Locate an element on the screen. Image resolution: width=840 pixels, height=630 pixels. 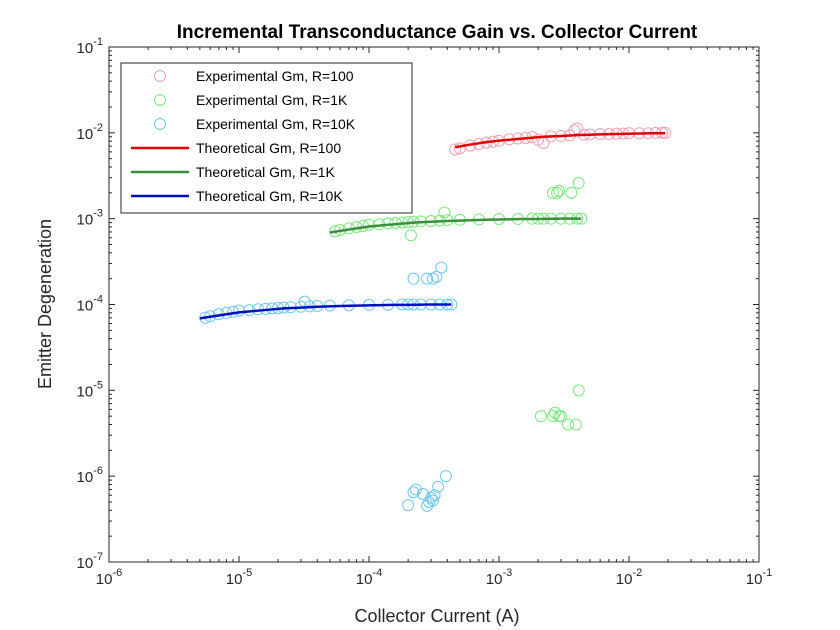
y-tick-exponent: -7 is located at coordinates (98, 557).